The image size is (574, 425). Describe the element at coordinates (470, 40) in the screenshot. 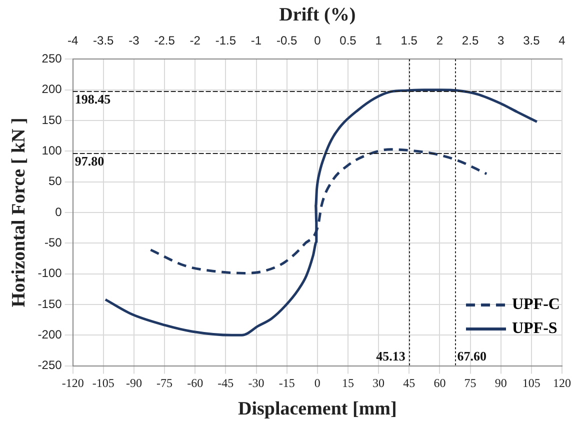

I see `x2-tick-label: 2.5` at that location.